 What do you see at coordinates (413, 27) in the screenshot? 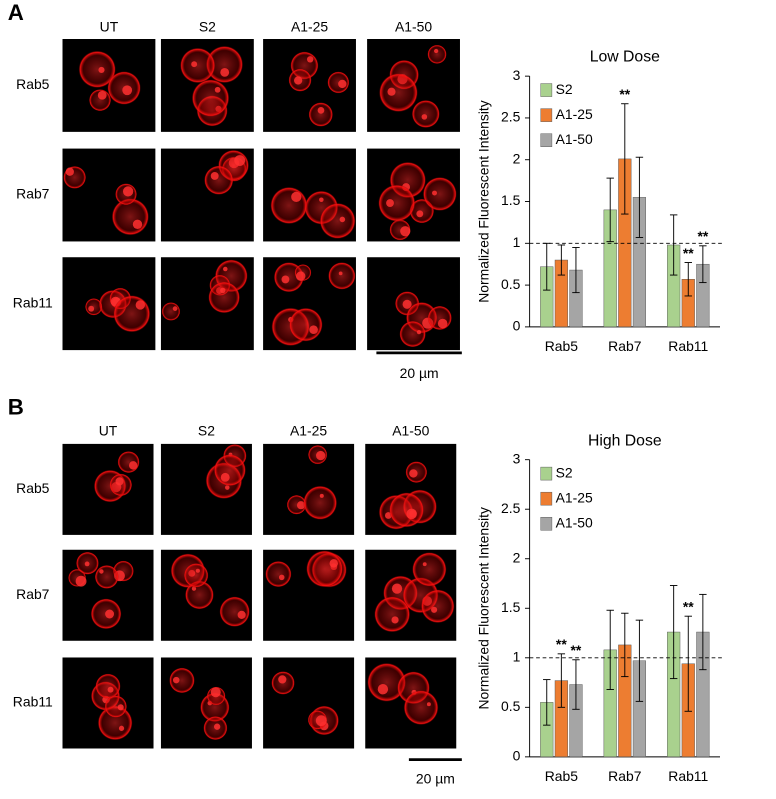
I see `column-header: A1-50` at bounding box center [413, 27].